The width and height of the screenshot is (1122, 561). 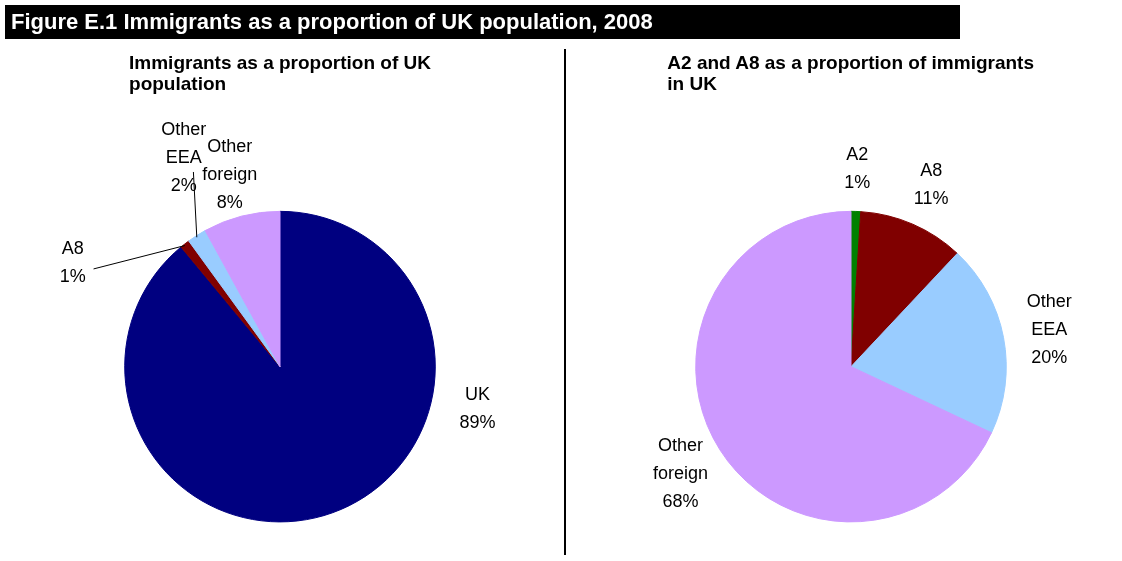 What do you see at coordinates (477, 394) in the screenshot?
I see `slice-label: UK` at bounding box center [477, 394].